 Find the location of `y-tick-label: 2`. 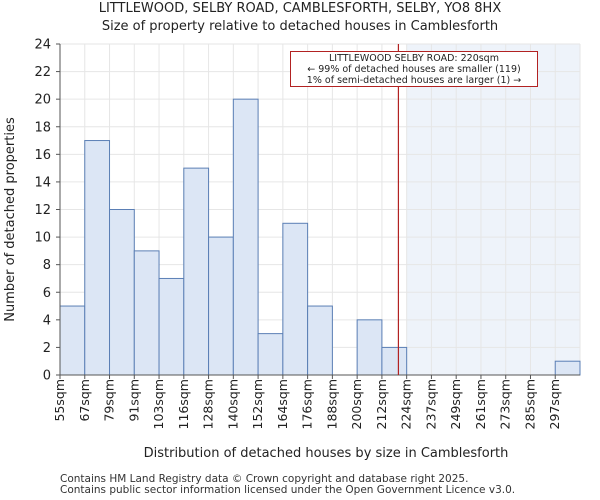

y-tick-label: 2 is located at coordinates (47, 348).